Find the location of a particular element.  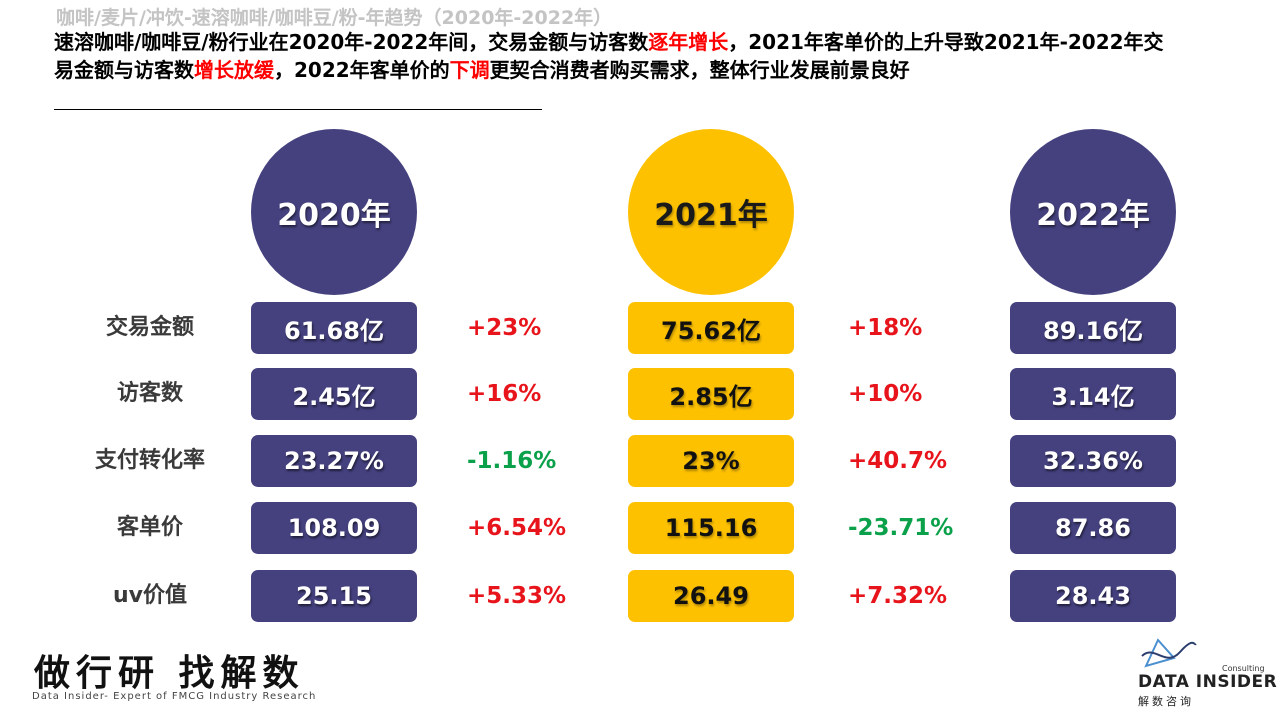

summary-part-3: ，2022年客单价的 is located at coordinates (362, 70).